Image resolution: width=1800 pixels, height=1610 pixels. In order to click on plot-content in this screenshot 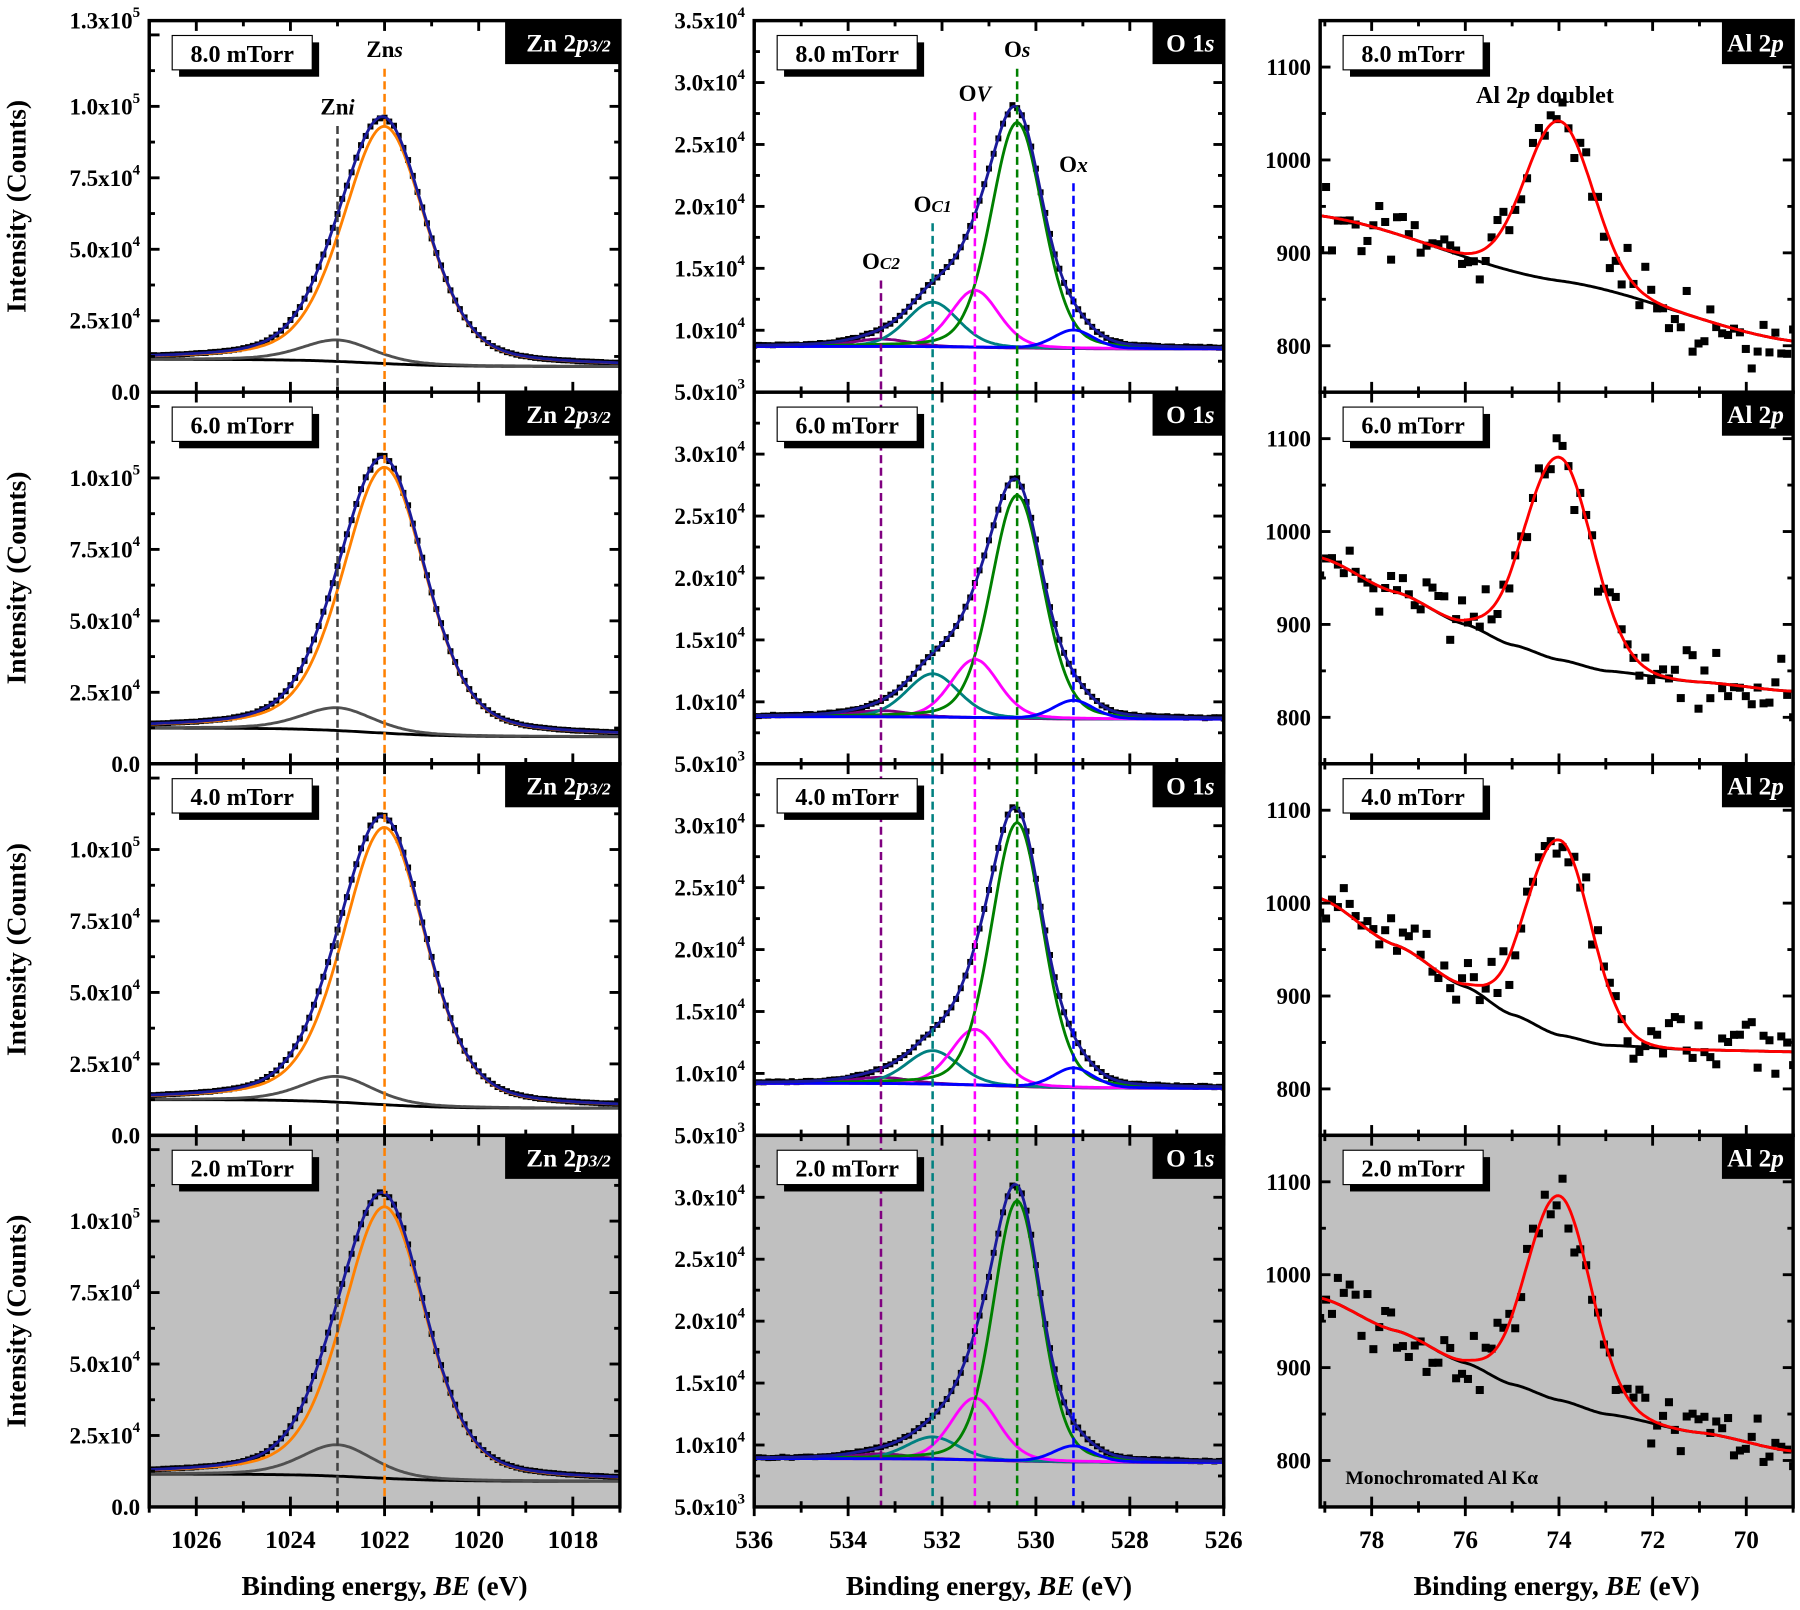, I will do `click(989, 1323)`.